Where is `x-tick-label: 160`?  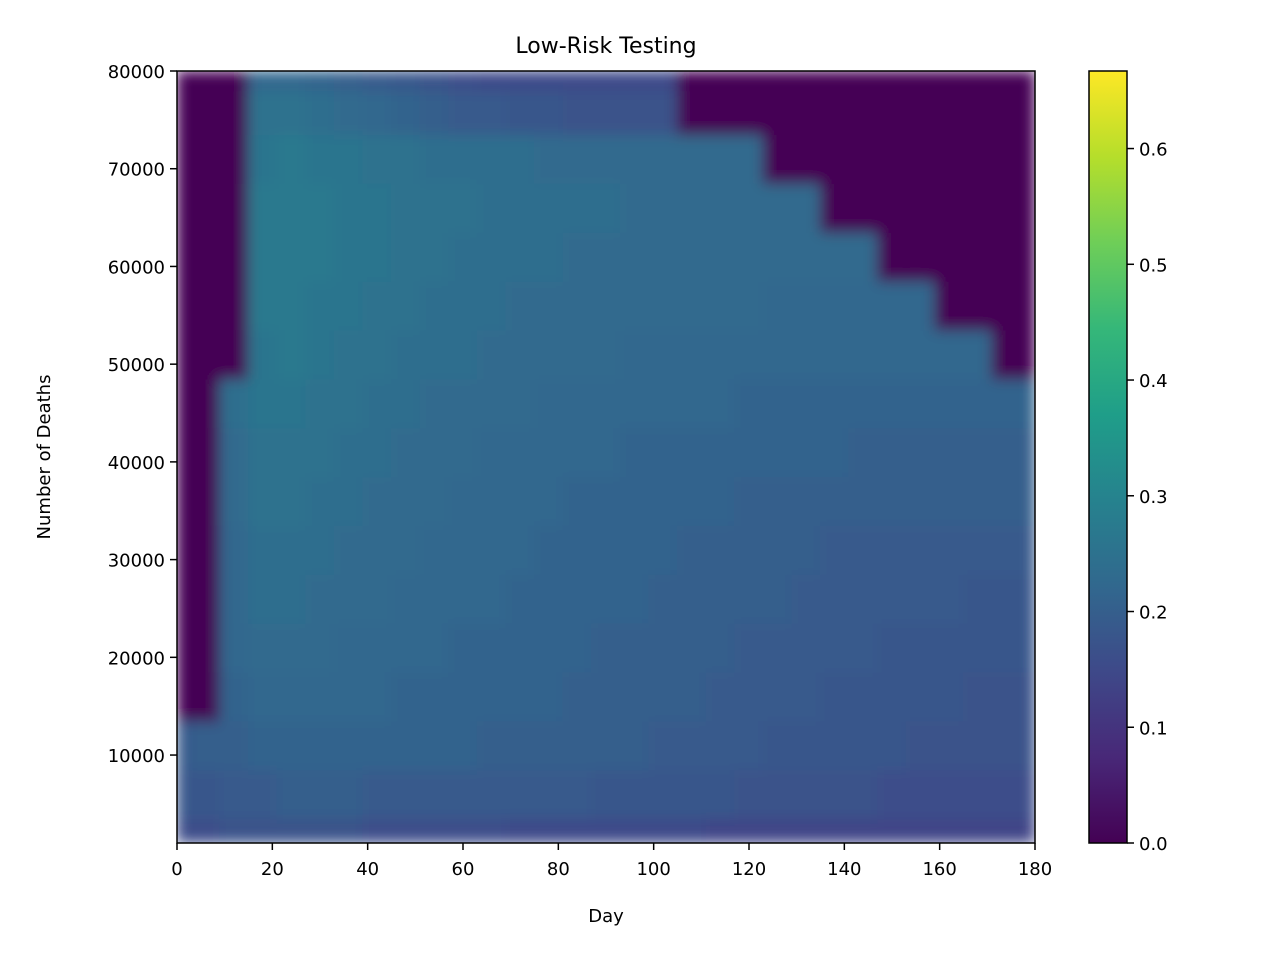 x-tick-label: 160 is located at coordinates (939, 869).